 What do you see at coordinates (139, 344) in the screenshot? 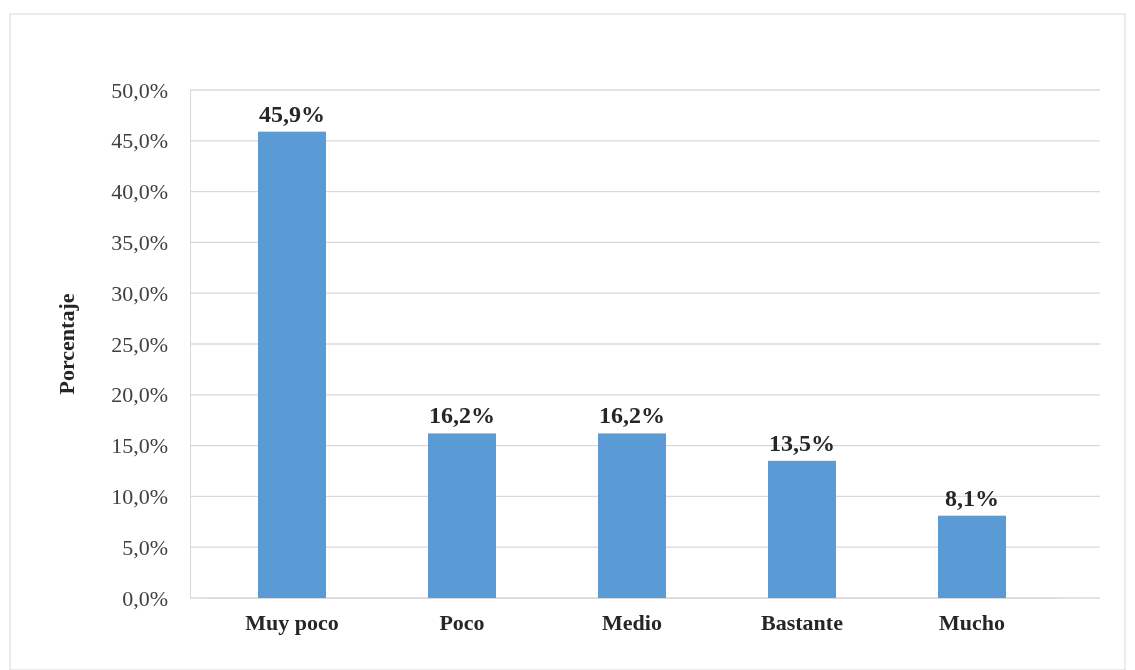
I see `y-tick-label: 25,0%` at bounding box center [139, 344].